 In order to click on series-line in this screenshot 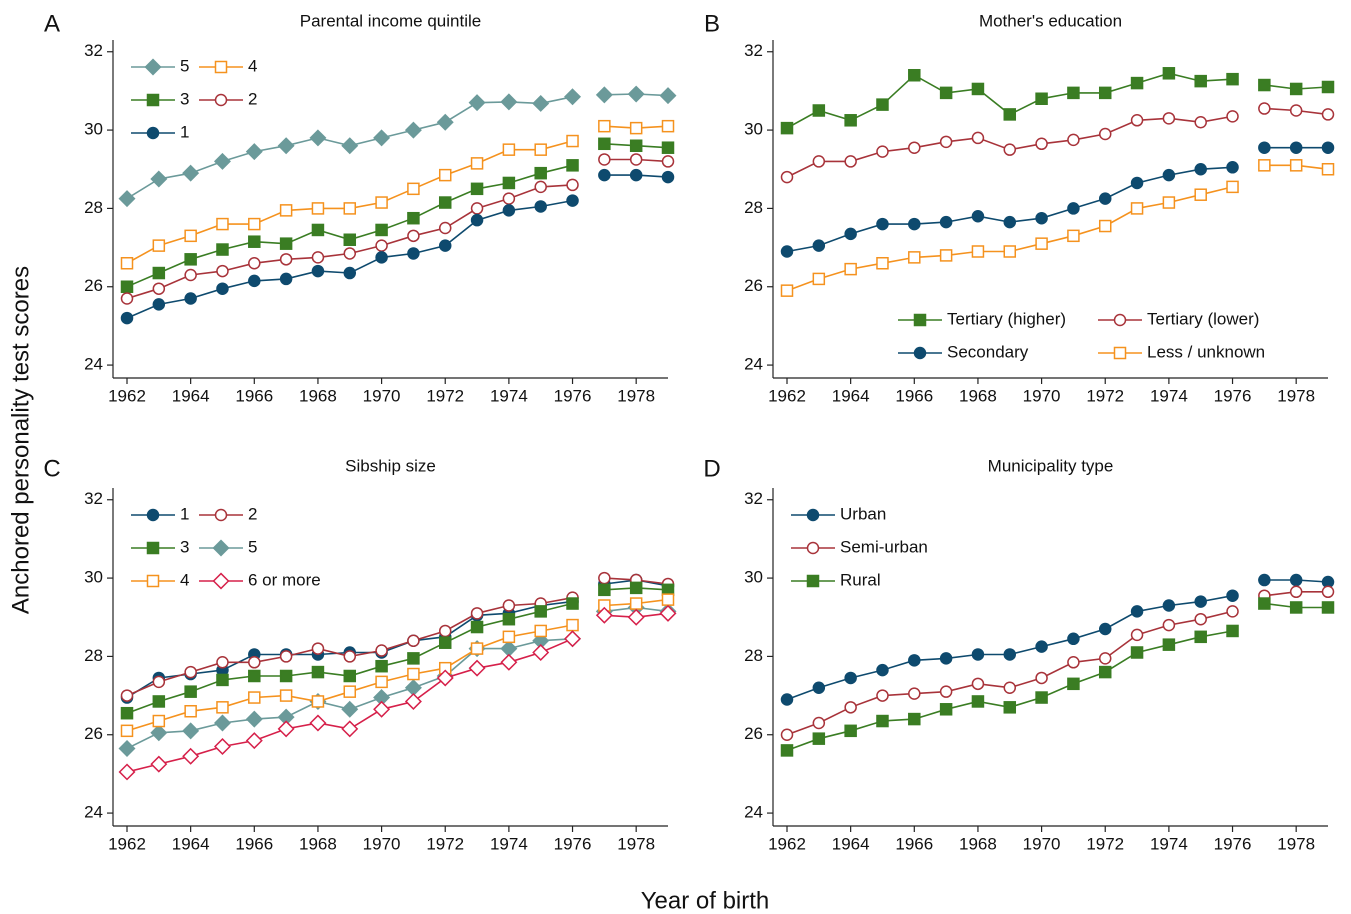, I will do `click(397, 215)`.